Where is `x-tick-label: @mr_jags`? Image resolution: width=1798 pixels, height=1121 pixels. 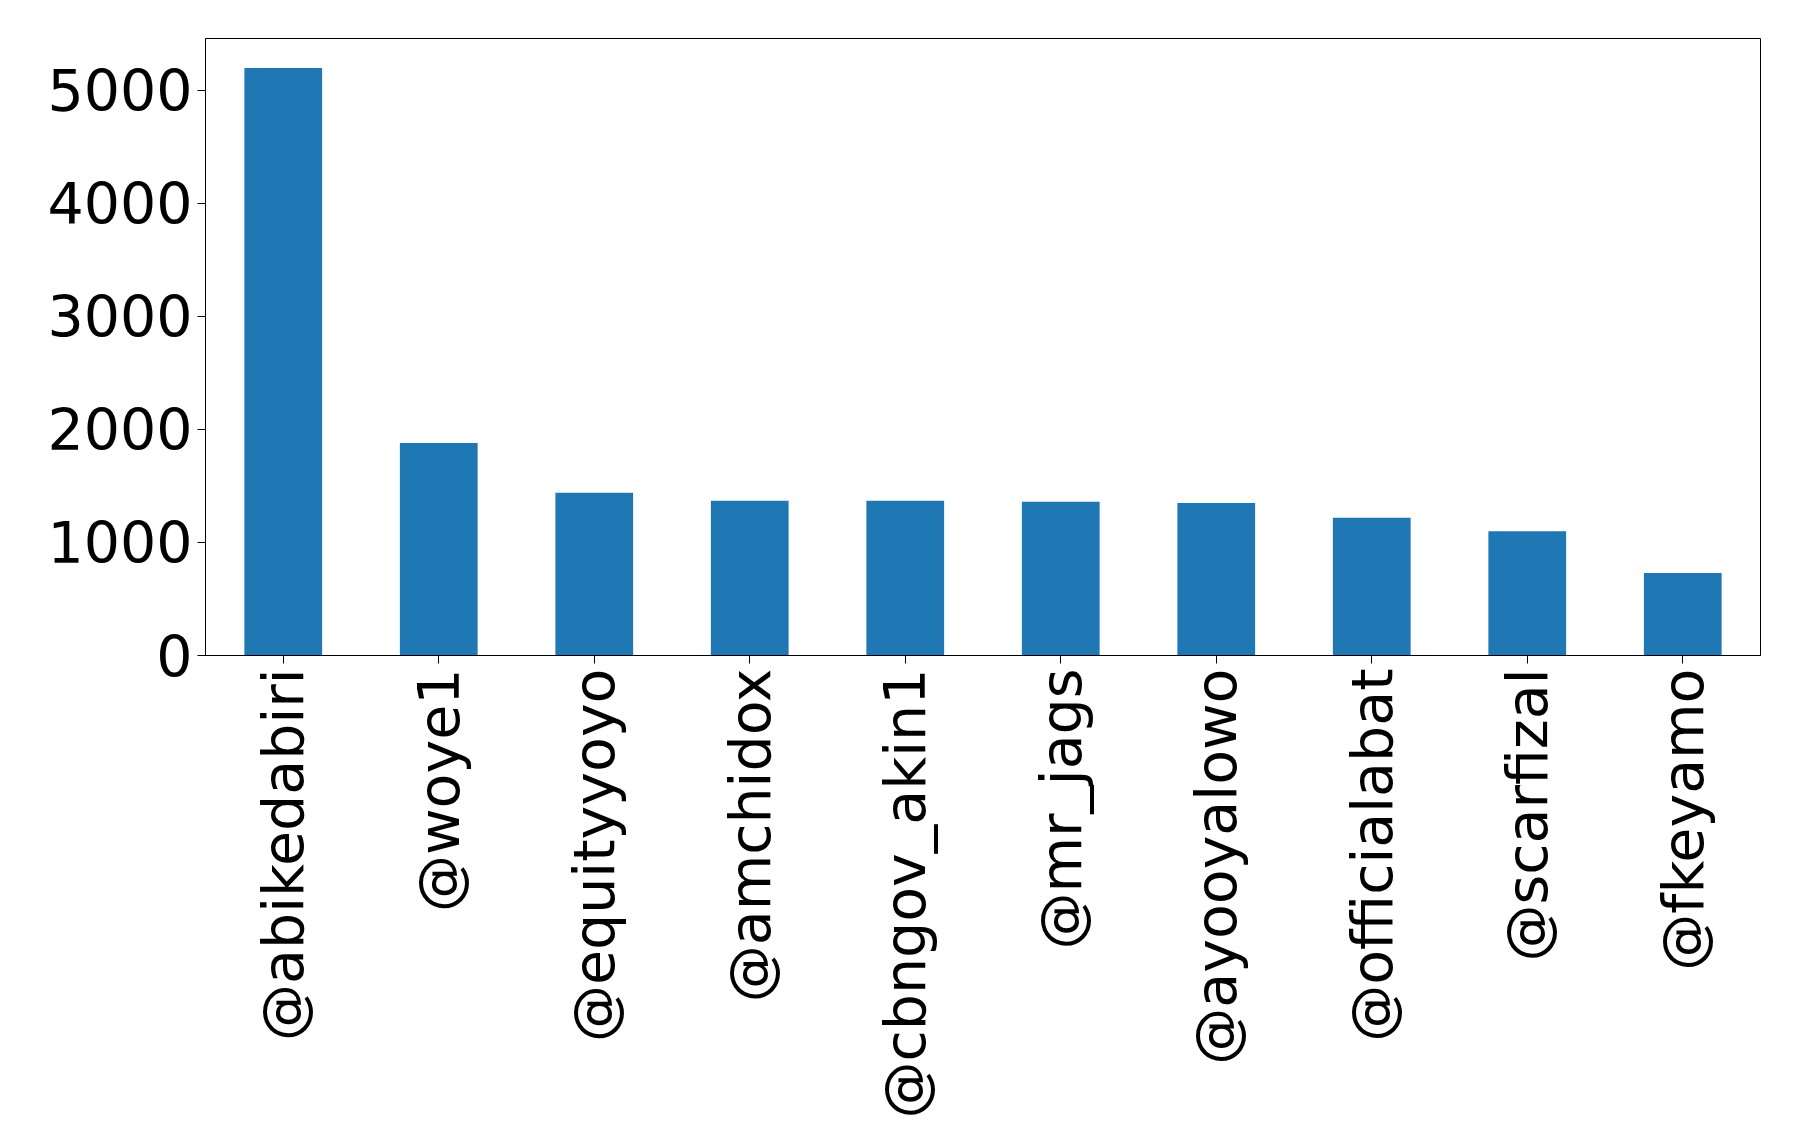 x-tick-label: @mr_jags is located at coordinates (1060, 809).